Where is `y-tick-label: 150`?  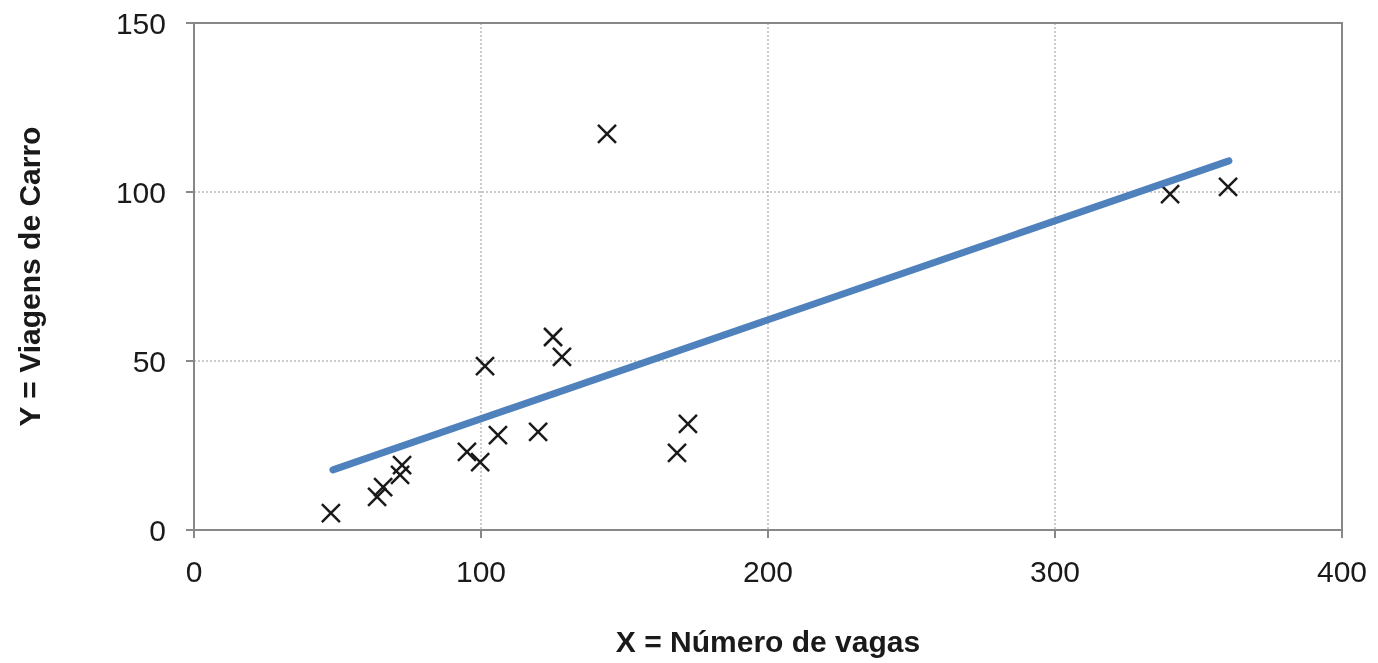
y-tick-label: 150 is located at coordinates (140, 23).